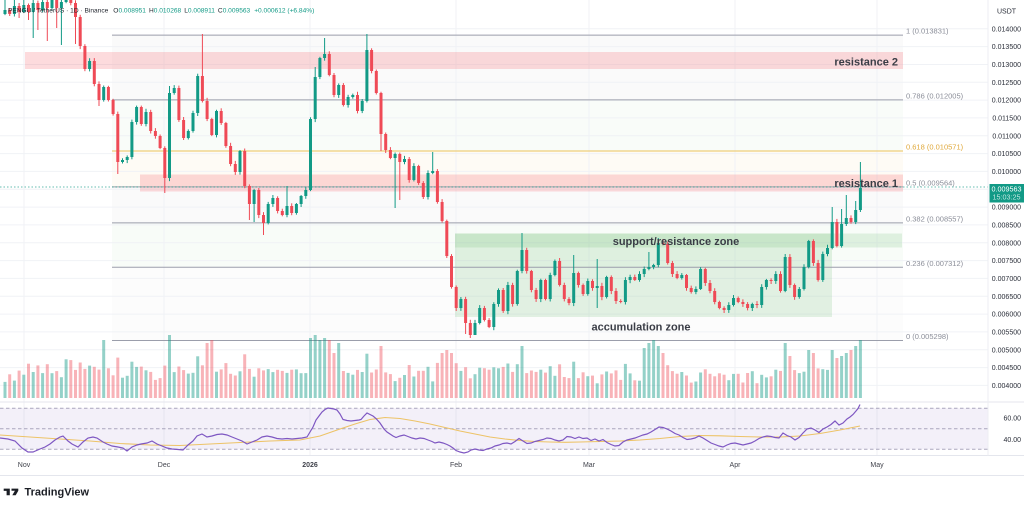  I want to click on svg-text: 0.012000, so click(1006, 101).